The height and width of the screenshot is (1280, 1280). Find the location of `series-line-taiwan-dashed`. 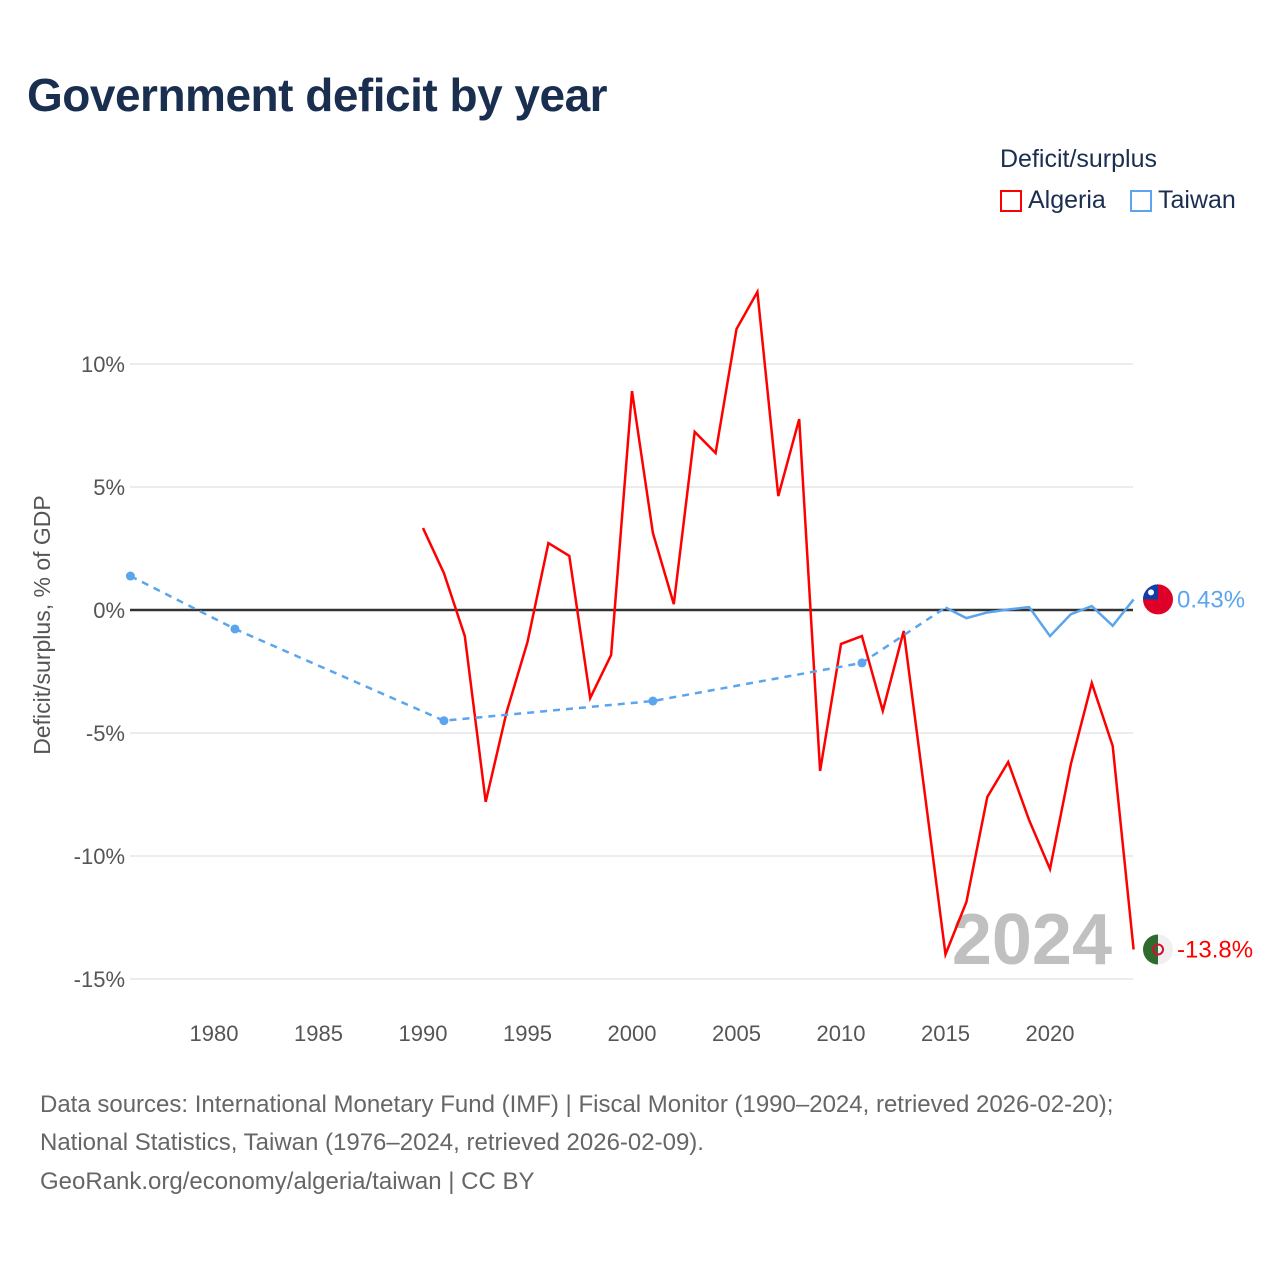

series-line-taiwan-dashed is located at coordinates (538, 648).